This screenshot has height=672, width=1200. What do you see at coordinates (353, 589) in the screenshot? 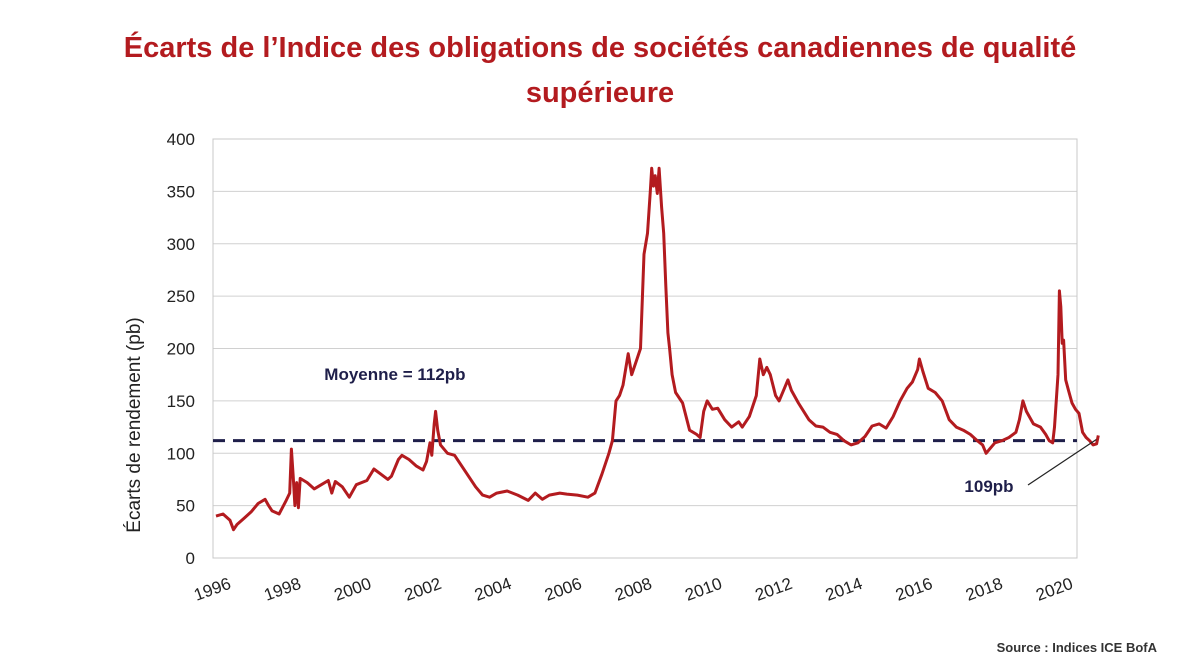
I see `x-tick-label: 2000` at bounding box center [353, 589].